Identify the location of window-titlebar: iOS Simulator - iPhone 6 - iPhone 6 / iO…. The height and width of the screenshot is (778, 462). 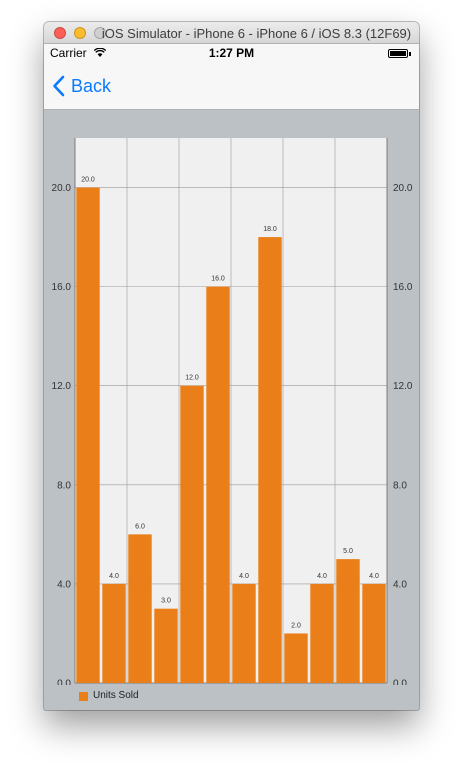
(231, 33).